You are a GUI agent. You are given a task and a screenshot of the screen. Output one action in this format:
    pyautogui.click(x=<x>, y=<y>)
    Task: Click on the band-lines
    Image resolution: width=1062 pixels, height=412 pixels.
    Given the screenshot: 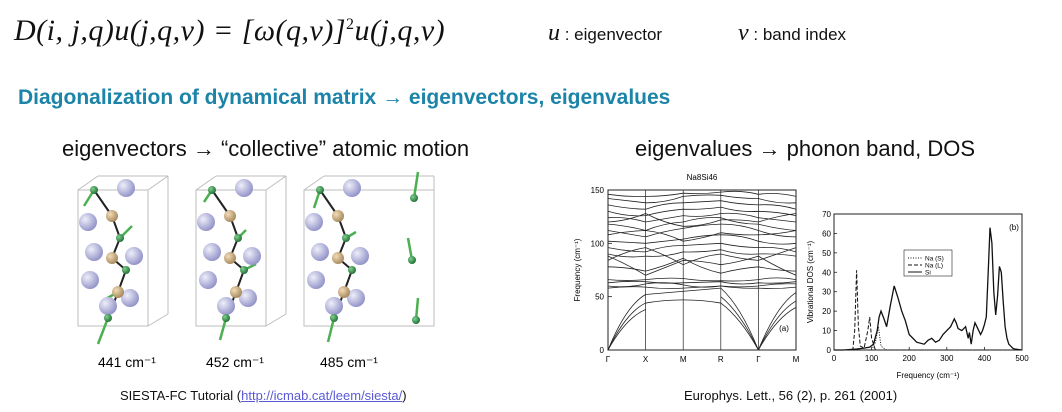 What is the action you would take?
    pyautogui.click(x=702, y=270)
    